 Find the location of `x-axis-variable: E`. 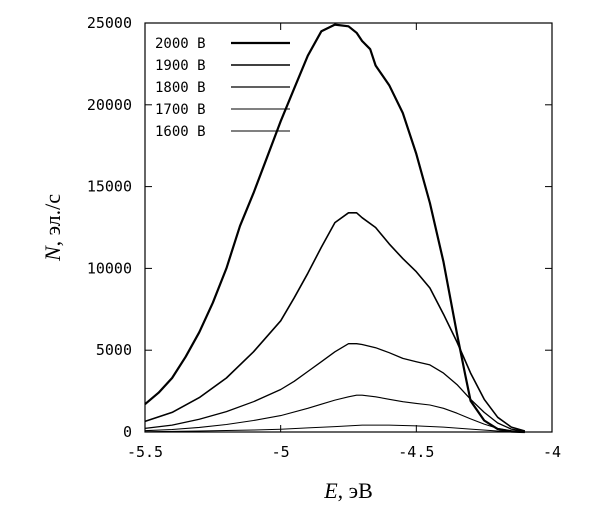

x-axis-variable: E is located at coordinates (330, 490).